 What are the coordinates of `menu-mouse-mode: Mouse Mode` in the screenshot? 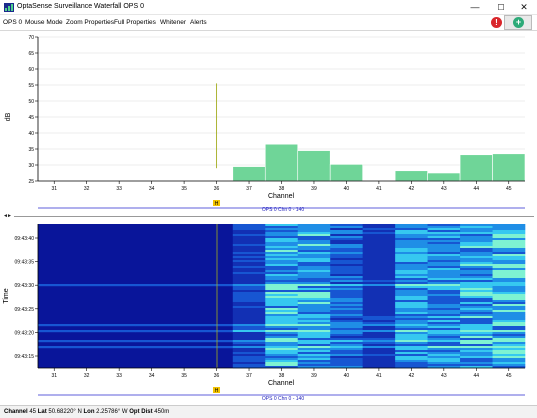 It's located at (44, 22).